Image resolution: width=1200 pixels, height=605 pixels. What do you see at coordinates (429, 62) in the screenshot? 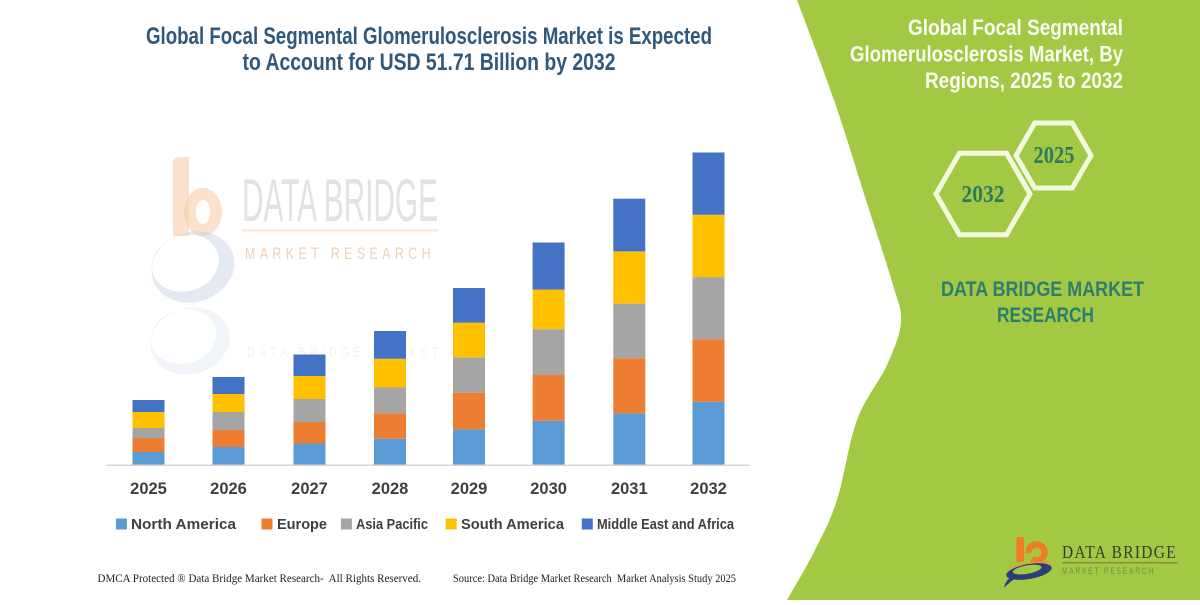
I see `svg-text:to Account for USD 51.71 Billi: to Account for USD 51.71 Billion by 2032` at bounding box center [429, 62].